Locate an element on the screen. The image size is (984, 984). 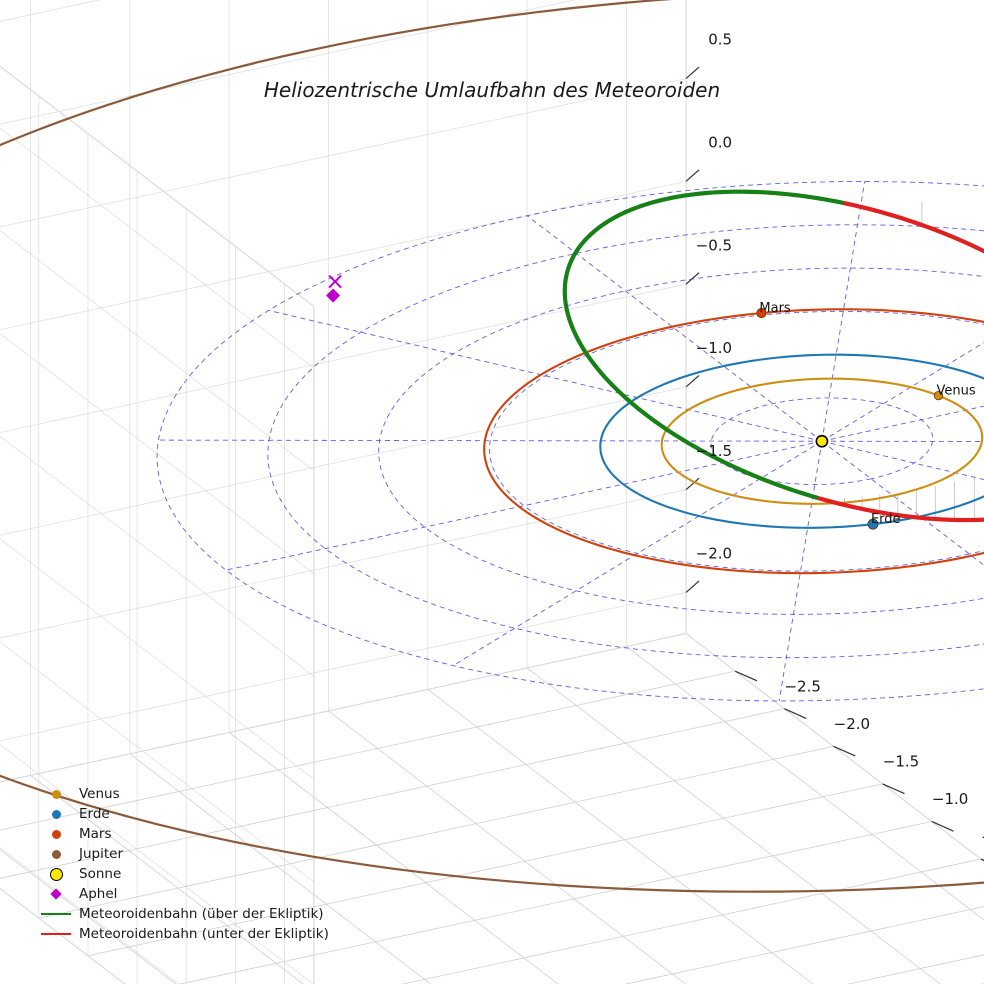
legend-item-label: Aphel is located at coordinates (98, 894).